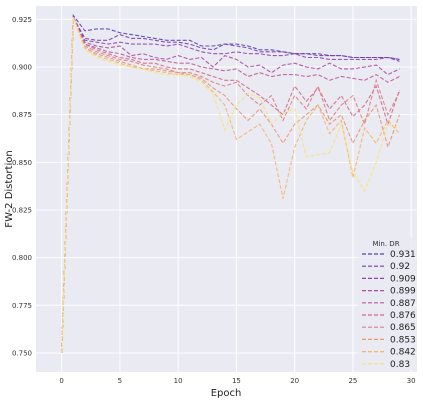  Describe the element at coordinates (400, 267) in the screenshot. I see `legend-entry-label: 0.92` at that location.